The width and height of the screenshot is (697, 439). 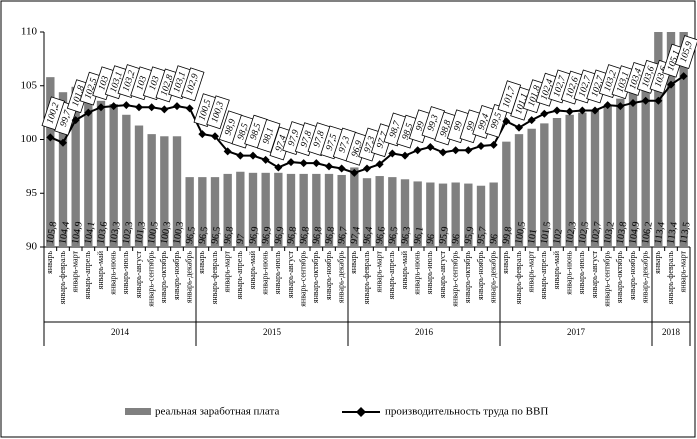 I want to click on value-label-box: 100,2, so click(x=53, y=113).